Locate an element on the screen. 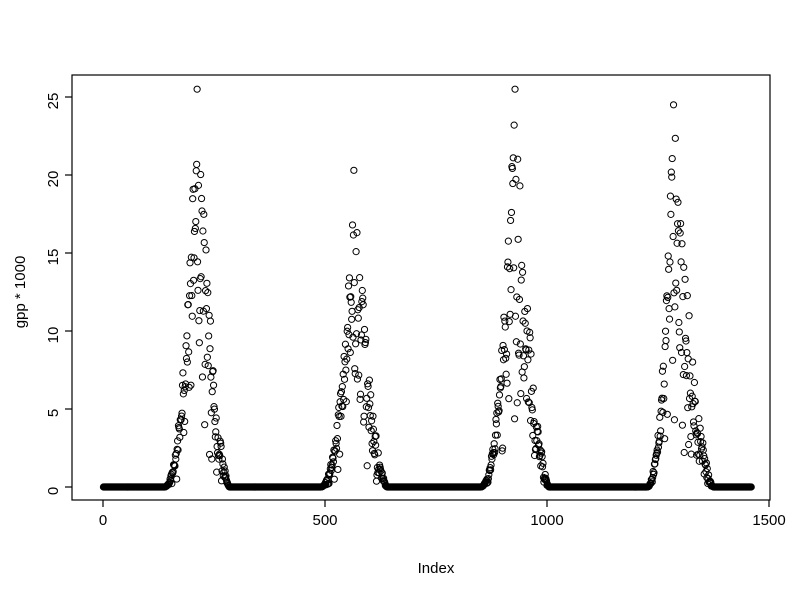  y-tick-label: 25 is located at coordinates (53, 101).